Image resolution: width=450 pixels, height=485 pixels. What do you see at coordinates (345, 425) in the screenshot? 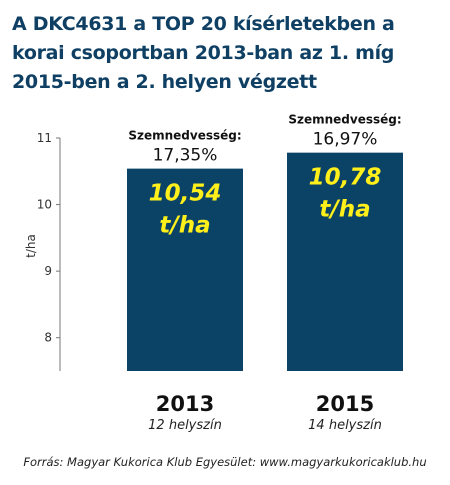
I see `category-sublabel: 14 helyszín` at bounding box center [345, 425].